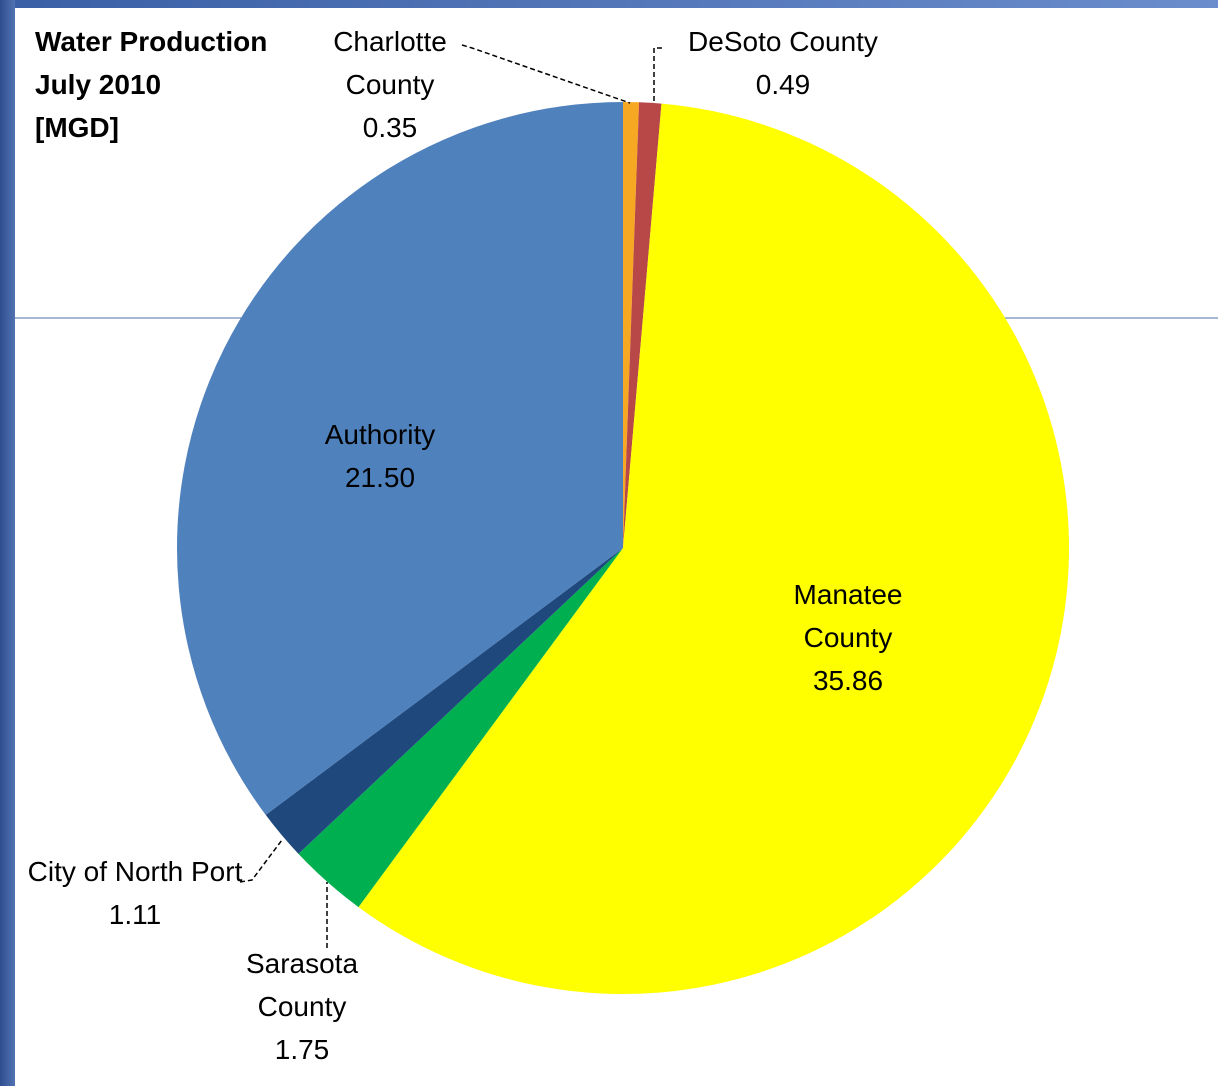  I want to click on unit: [MGD], so click(77, 127).